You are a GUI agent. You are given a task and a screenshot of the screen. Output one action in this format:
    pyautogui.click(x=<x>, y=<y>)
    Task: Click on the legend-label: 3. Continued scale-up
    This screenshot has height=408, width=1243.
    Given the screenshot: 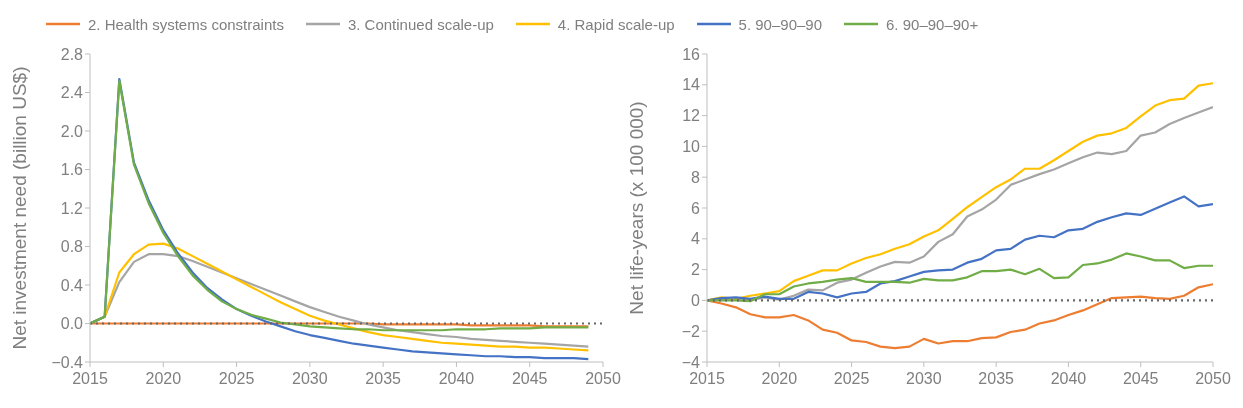 What is the action you would take?
    pyautogui.click(x=420, y=24)
    